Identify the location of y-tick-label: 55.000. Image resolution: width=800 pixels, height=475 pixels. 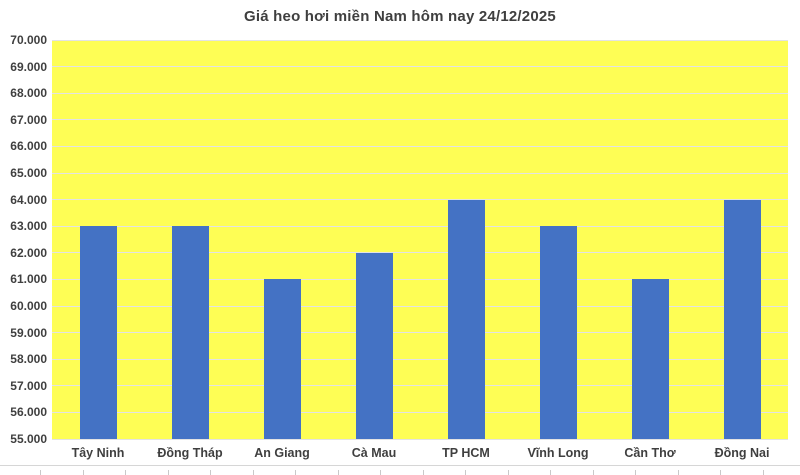
(28, 439).